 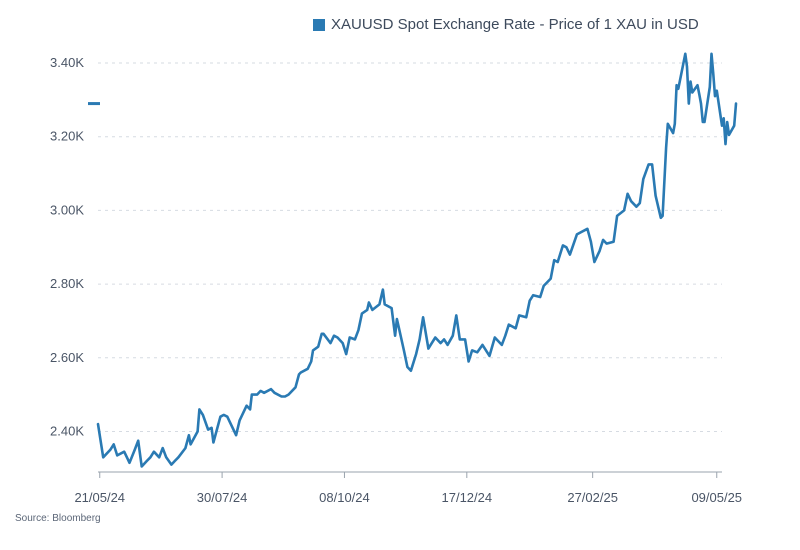 What do you see at coordinates (67, 430) in the screenshot?
I see `y-tick-label: 2.40K` at bounding box center [67, 430].